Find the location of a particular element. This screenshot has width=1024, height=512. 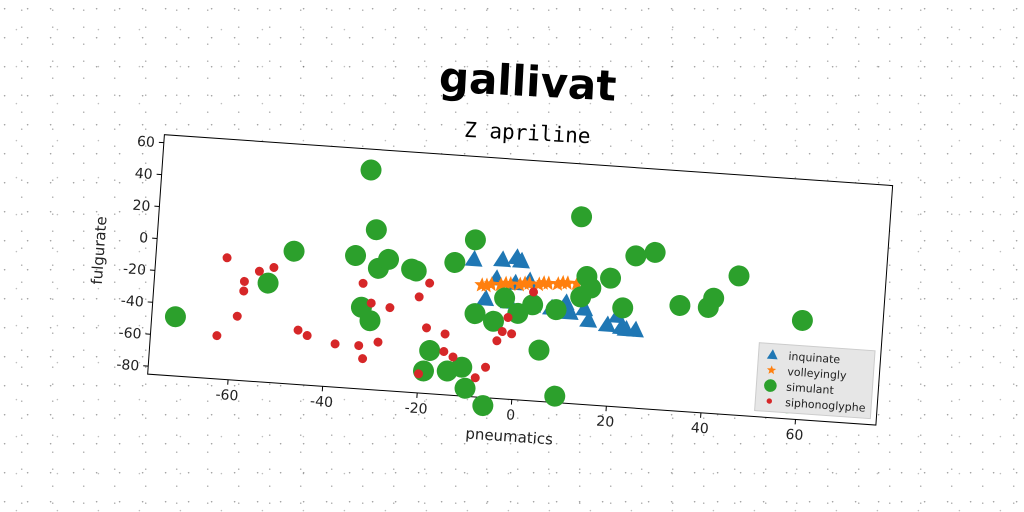

y-tick-label-5: -40 is located at coordinates (132, 302).